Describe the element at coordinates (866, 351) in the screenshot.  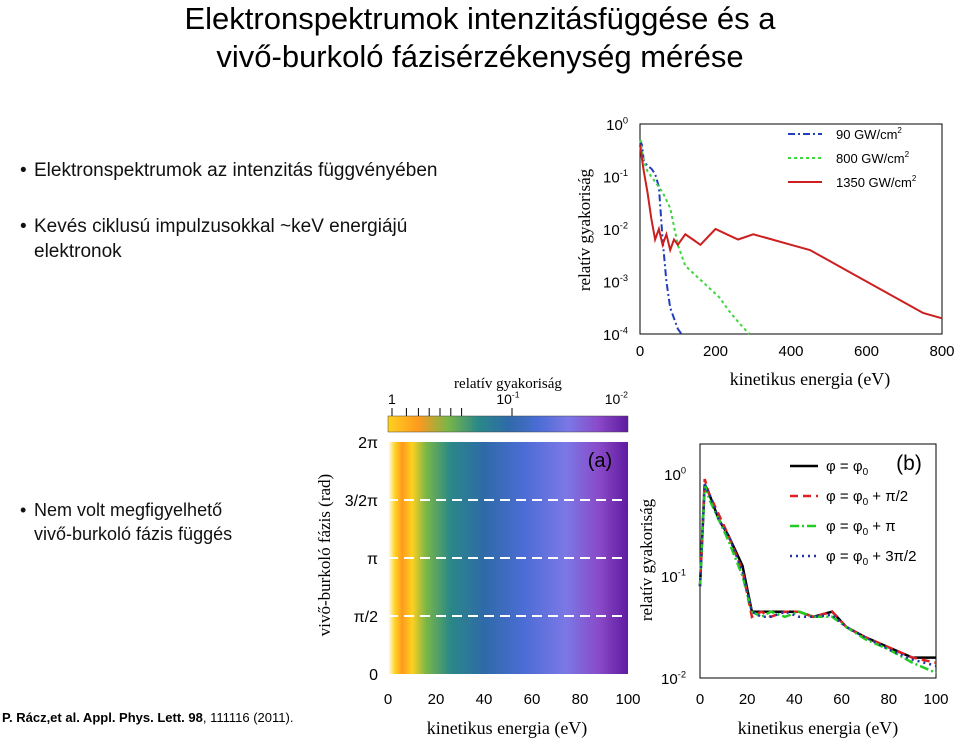
I see `x-tick-label: 600` at that location.